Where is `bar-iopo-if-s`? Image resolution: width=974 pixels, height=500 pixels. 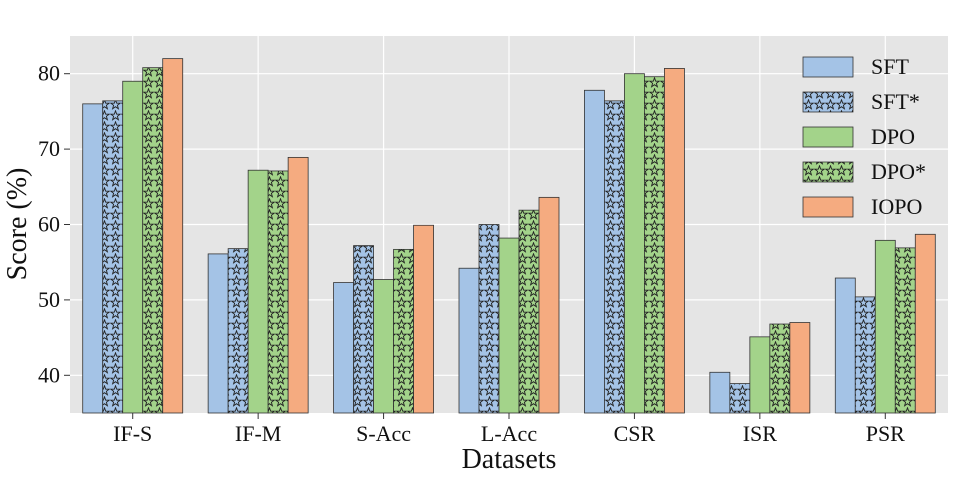 bar-iopo-if-s is located at coordinates (173, 236).